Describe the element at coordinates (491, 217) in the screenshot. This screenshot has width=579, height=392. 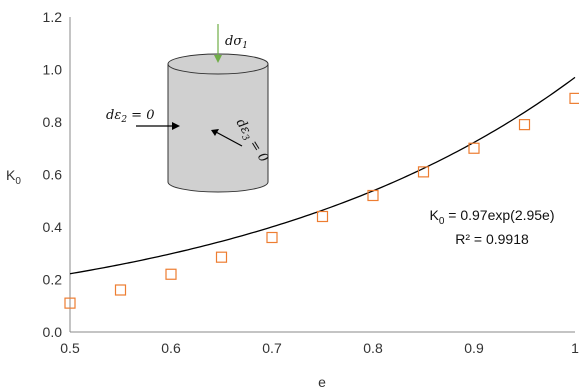
I see `fit-equation-label: K0 = 0.97exp(2.95e)` at that location.